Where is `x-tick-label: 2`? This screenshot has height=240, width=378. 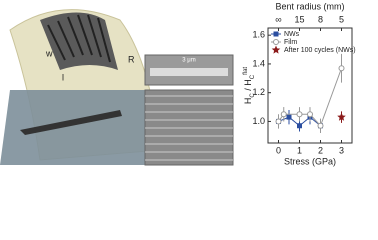 x-tick-label: 2 is located at coordinates (320, 150).